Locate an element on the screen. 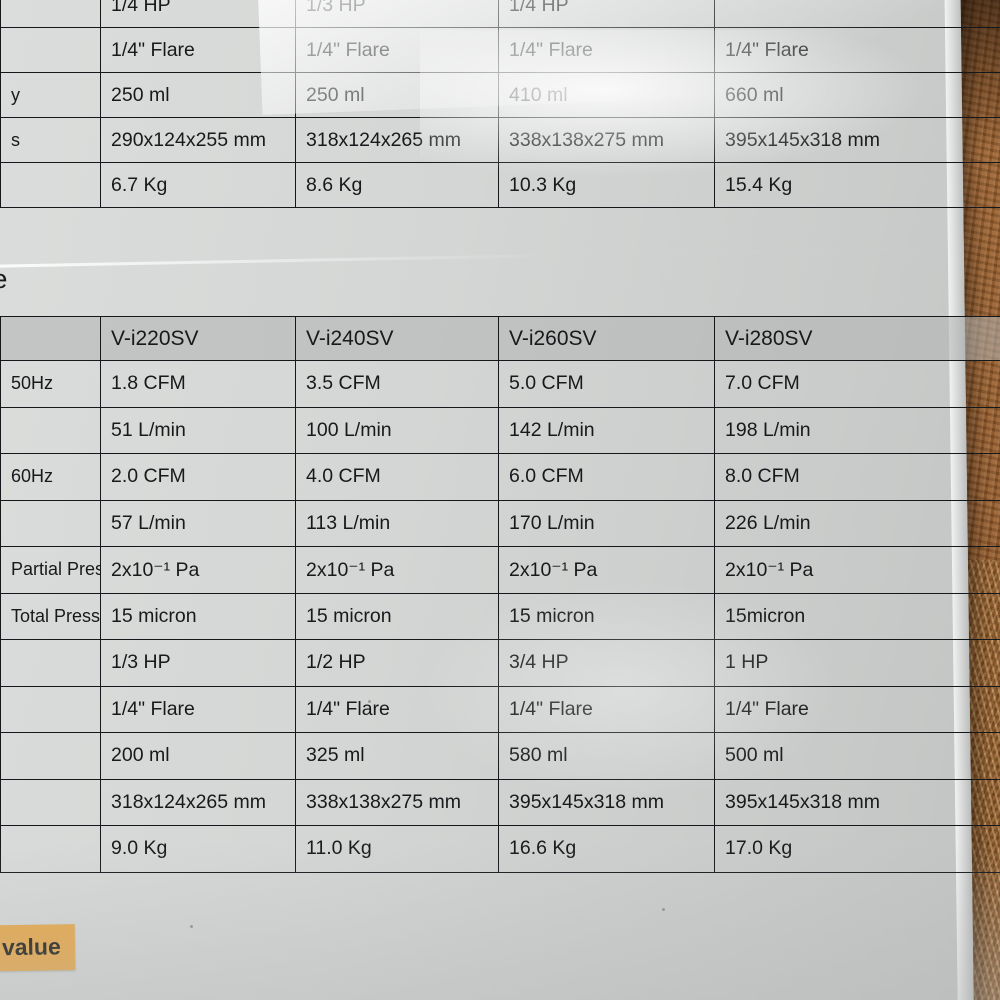 The image size is (1000, 1000). row-label: s is located at coordinates (50, 140).